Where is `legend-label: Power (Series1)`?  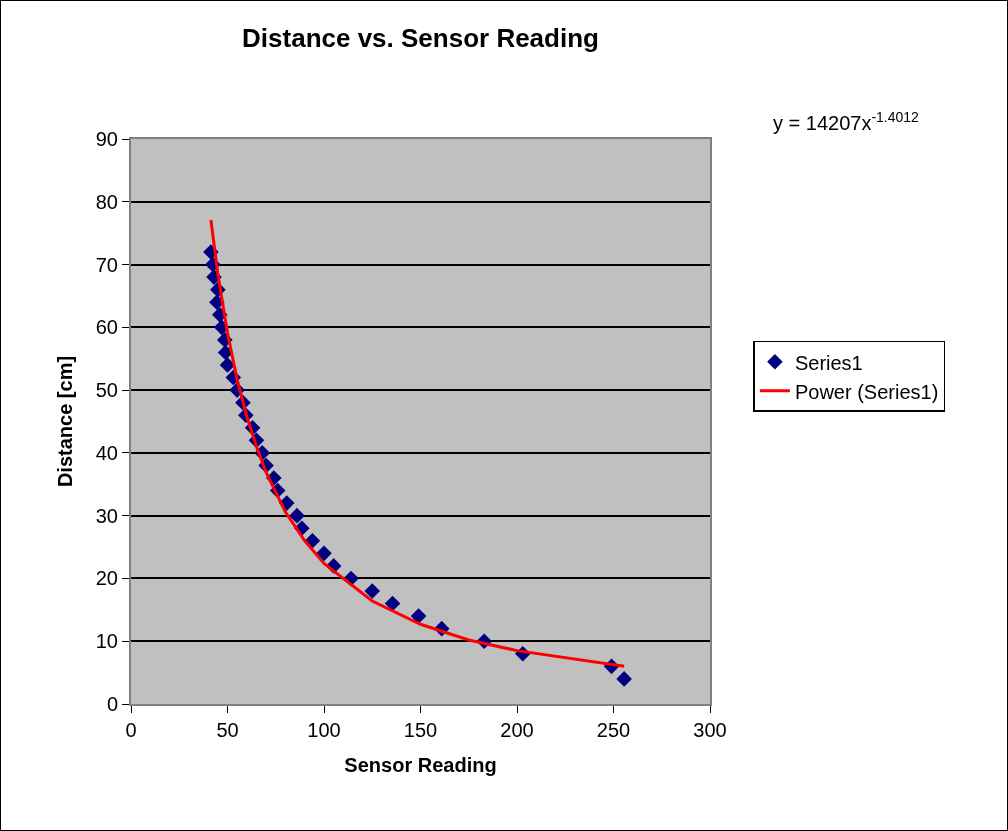 legend-label: Power (Series1) is located at coordinates (866, 391).